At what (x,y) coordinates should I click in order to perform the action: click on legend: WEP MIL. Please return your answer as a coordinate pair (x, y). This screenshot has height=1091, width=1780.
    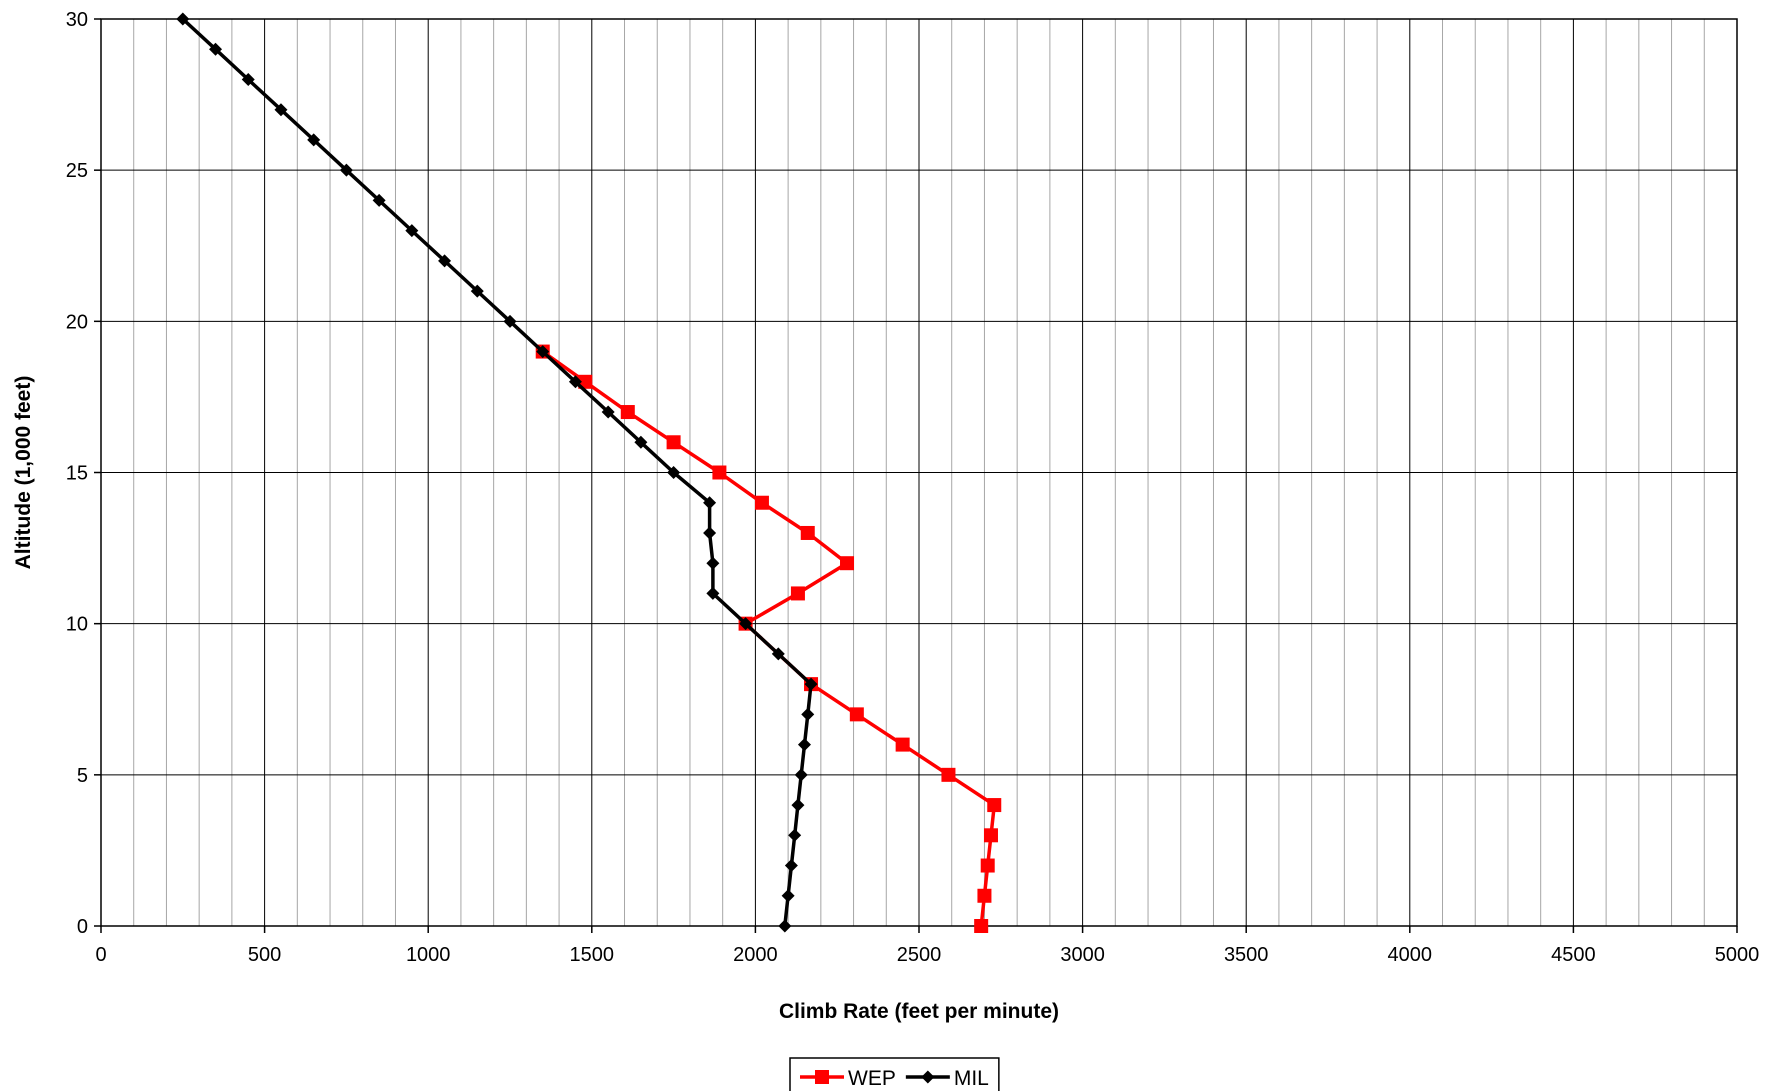
    Looking at the image, I should click on (894, 1074).